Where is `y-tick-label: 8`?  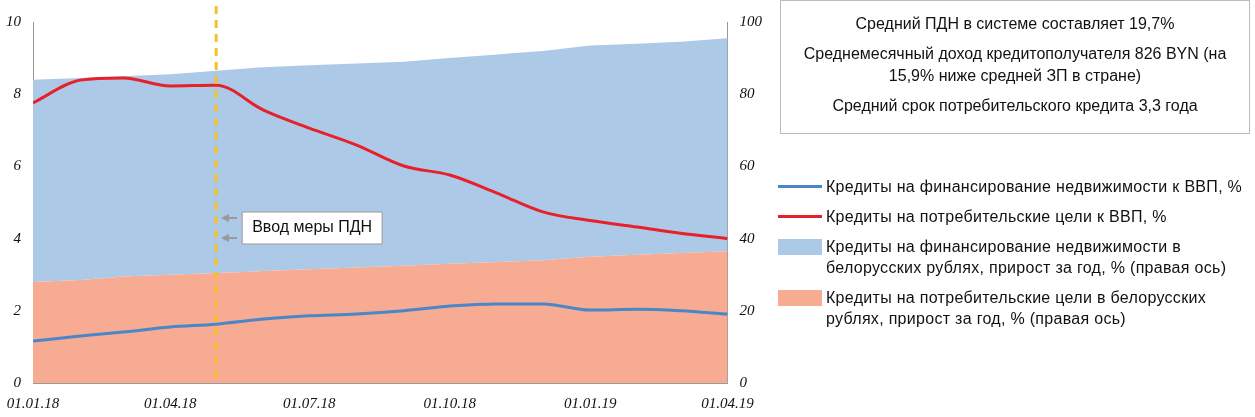 y-tick-label: 8 is located at coordinates (17, 93).